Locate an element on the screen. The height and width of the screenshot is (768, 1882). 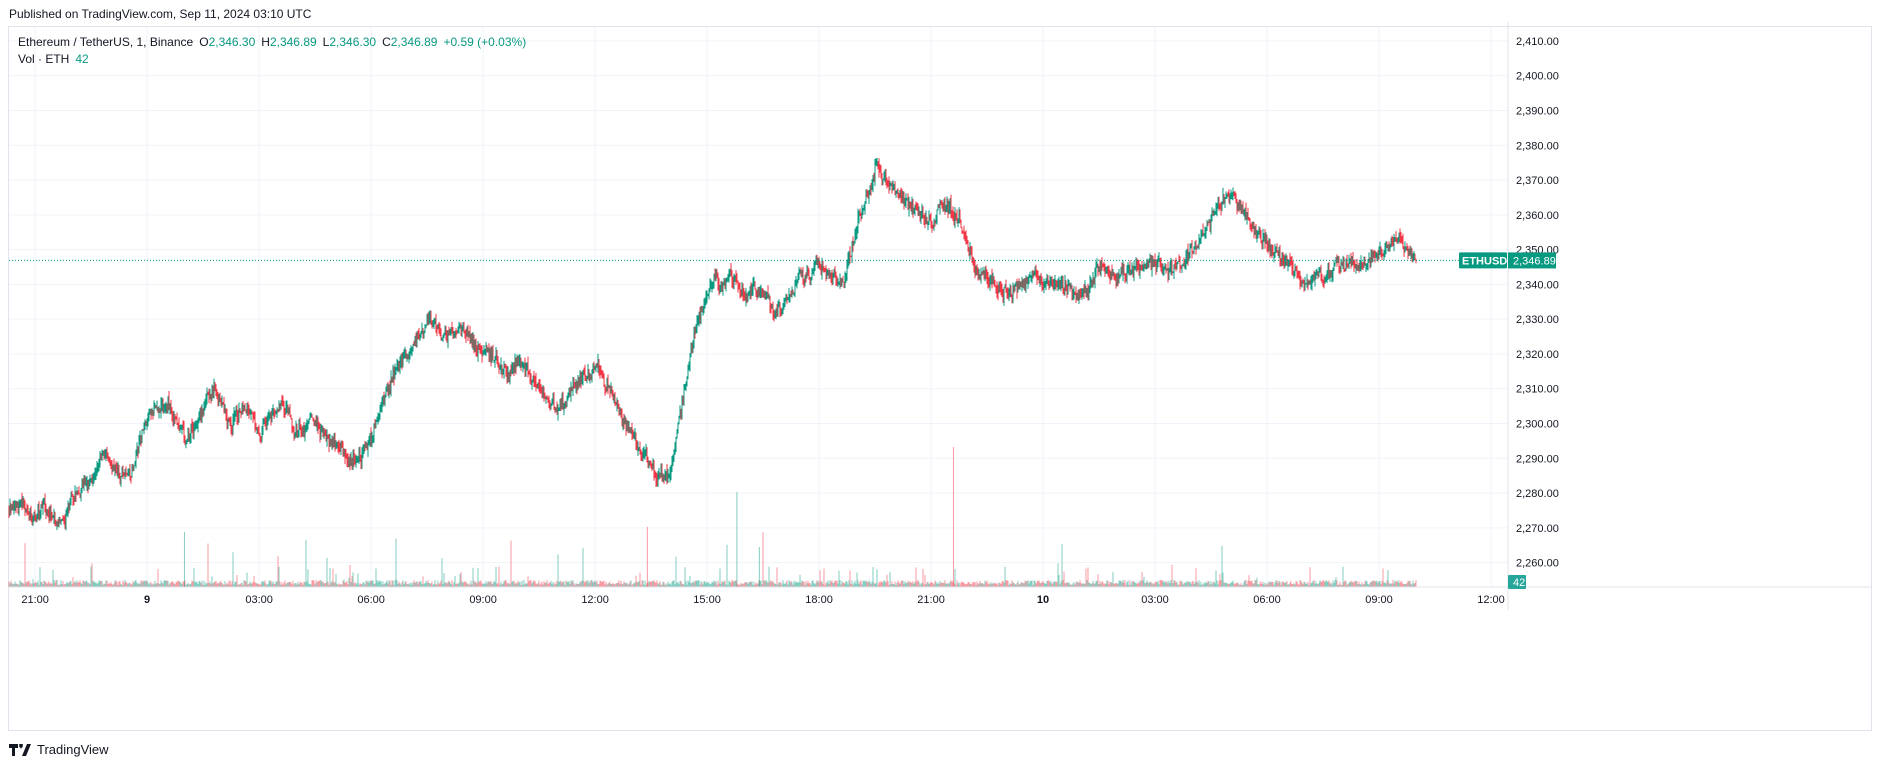
price-tick-label: 2,300.00 is located at coordinates (1537, 425).